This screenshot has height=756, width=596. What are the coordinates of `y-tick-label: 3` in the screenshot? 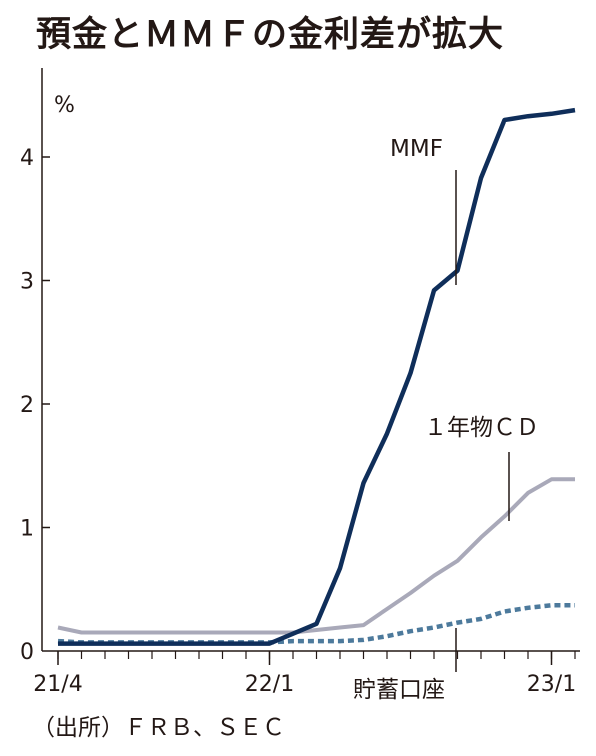 It's located at (27, 282).